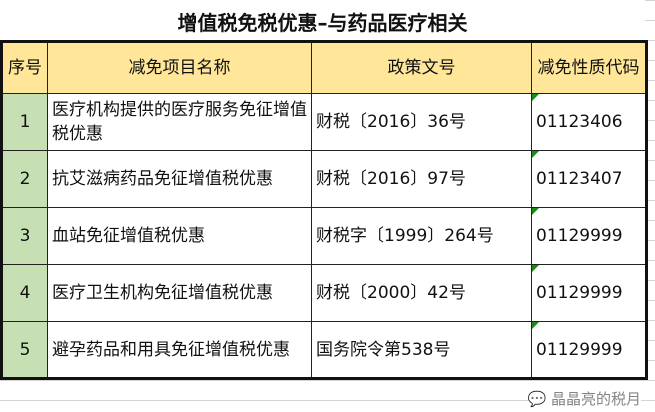 The height and width of the screenshot is (412, 655). I want to click on cell-name: 抗艾滋病药品免征增值税优惠, so click(179, 179).